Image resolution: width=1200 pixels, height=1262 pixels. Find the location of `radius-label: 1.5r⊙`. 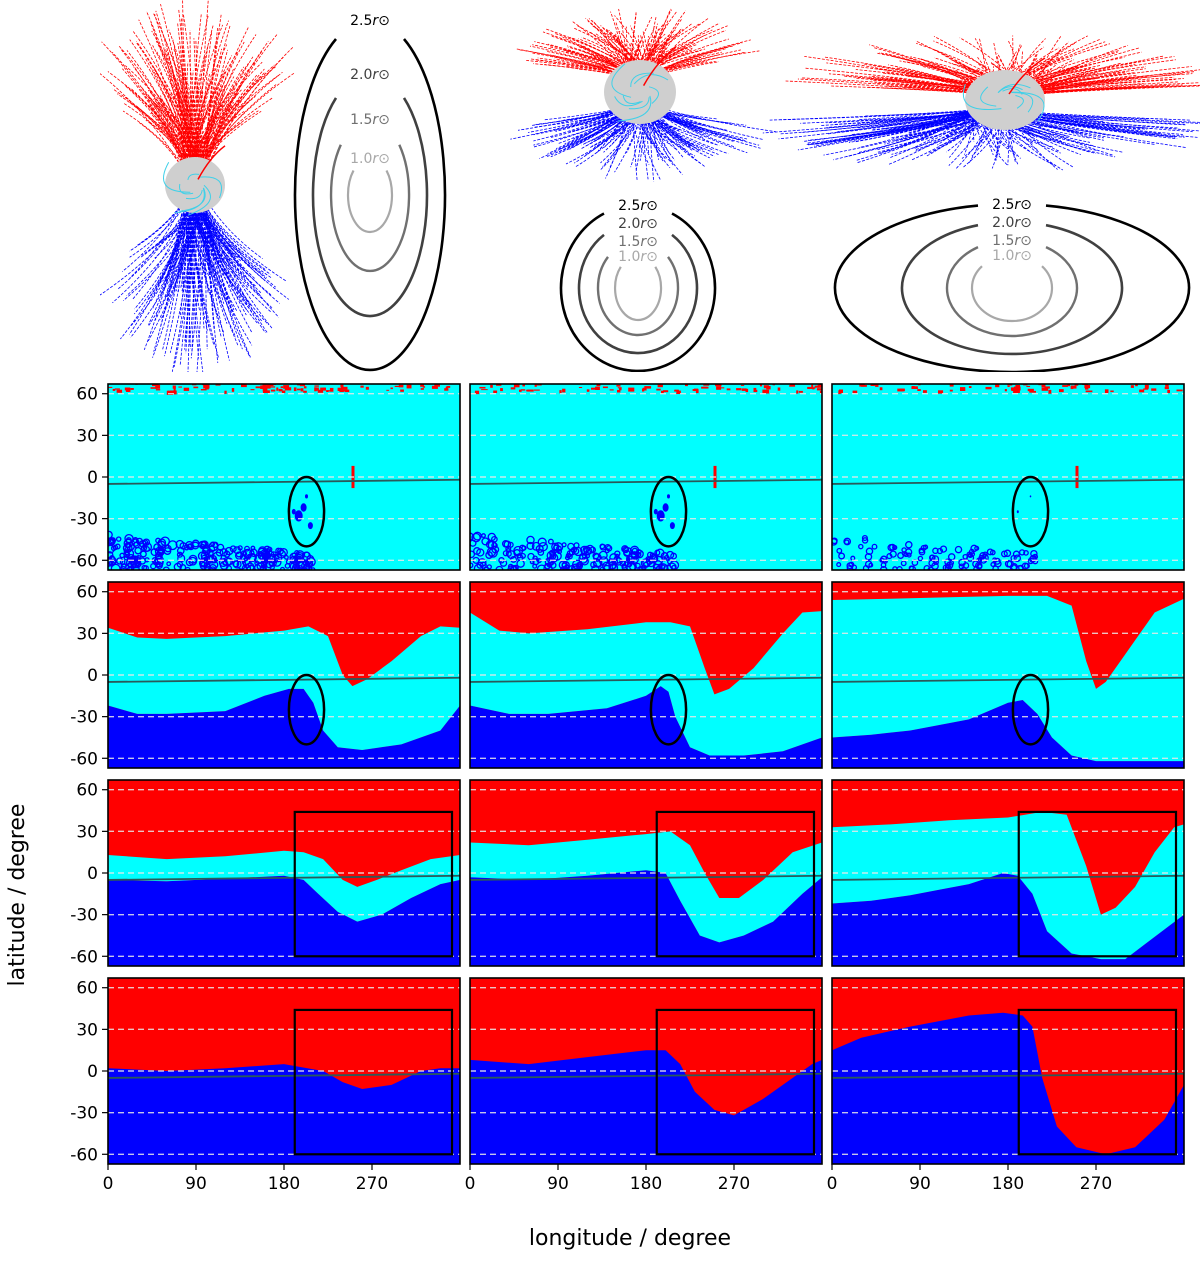

radius-label: 1.5r⊙ is located at coordinates (1012, 241).